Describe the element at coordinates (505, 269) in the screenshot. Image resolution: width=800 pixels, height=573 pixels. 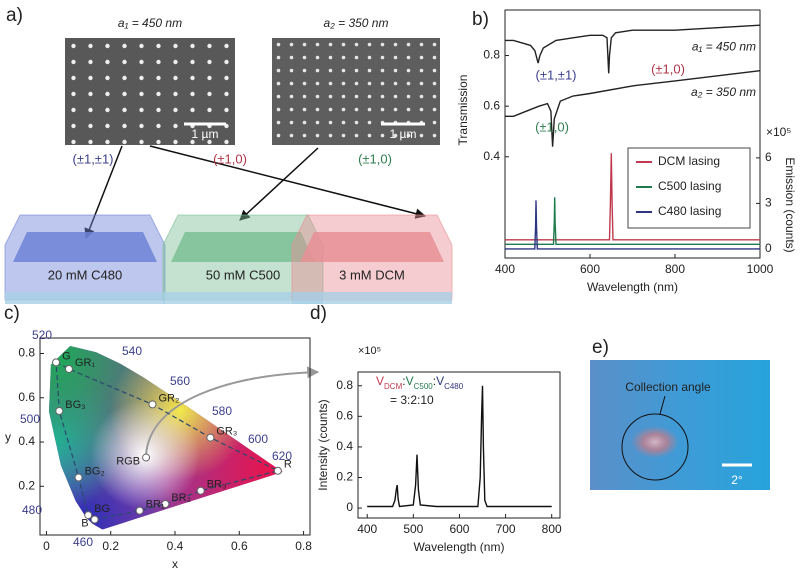
I see `x-tick-label: 400` at that location.